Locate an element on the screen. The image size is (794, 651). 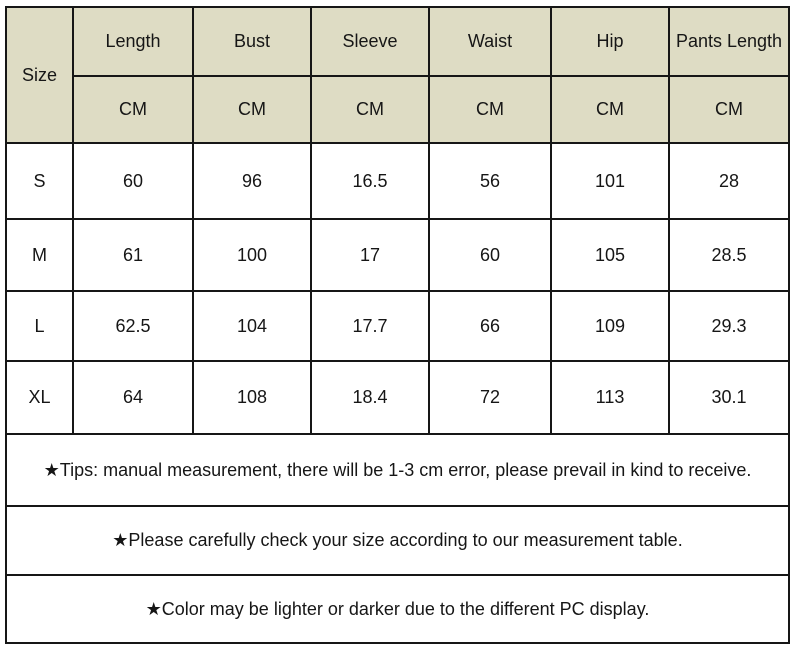
value-cell-waist: 72 is located at coordinates (490, 397).